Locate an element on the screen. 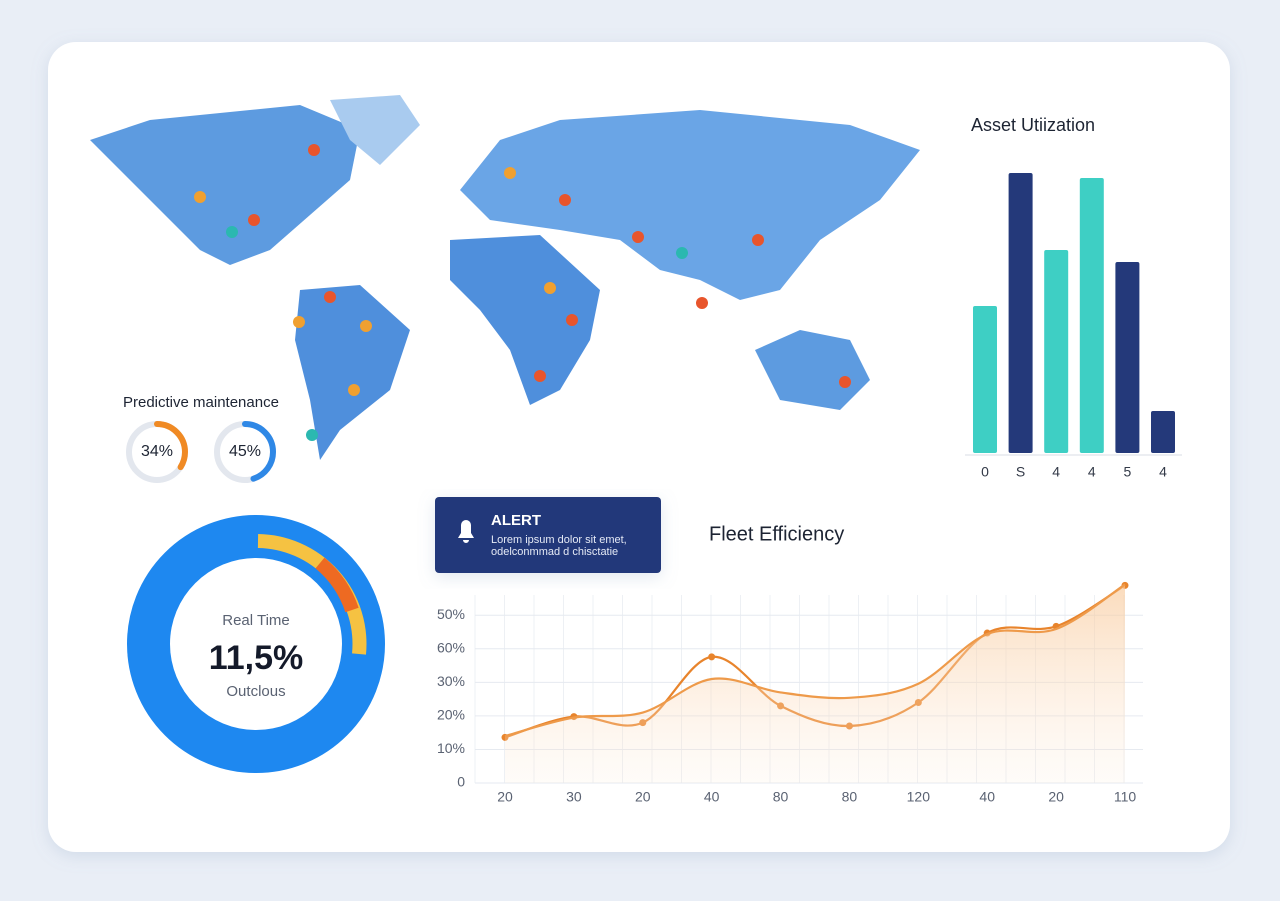 This screenshot has width=1280, height=901. x-tick-label: 110 is located at coordinates (1125, 797).